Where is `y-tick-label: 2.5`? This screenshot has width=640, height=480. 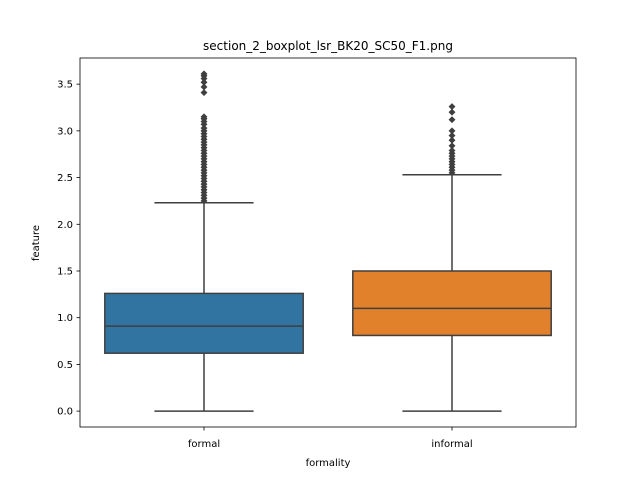
y-tick-label: 2.5 is located at coordinates (65, 178).